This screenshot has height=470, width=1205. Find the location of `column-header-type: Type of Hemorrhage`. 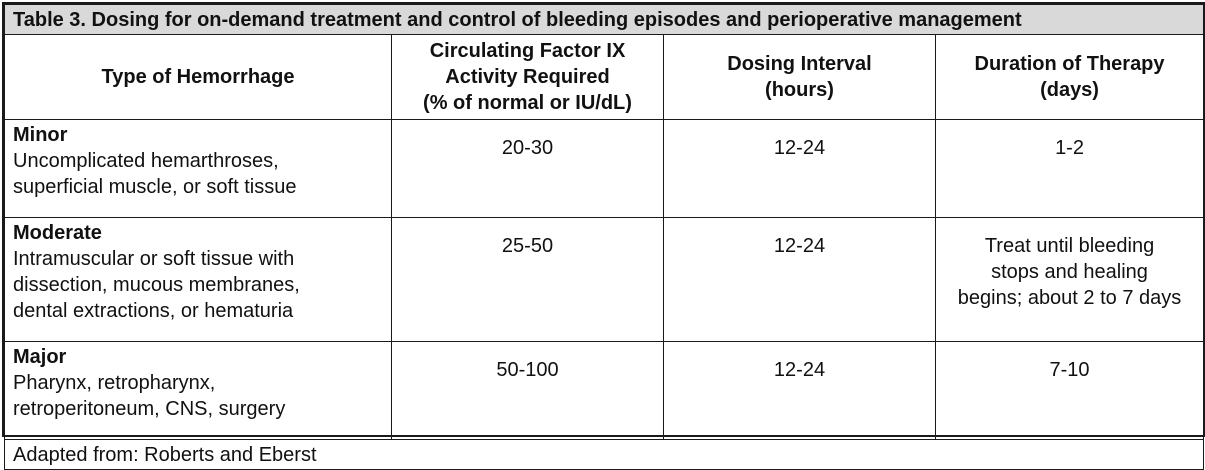

column-header-type: Type of Hemorrhage is located at coordinates (198, 77).